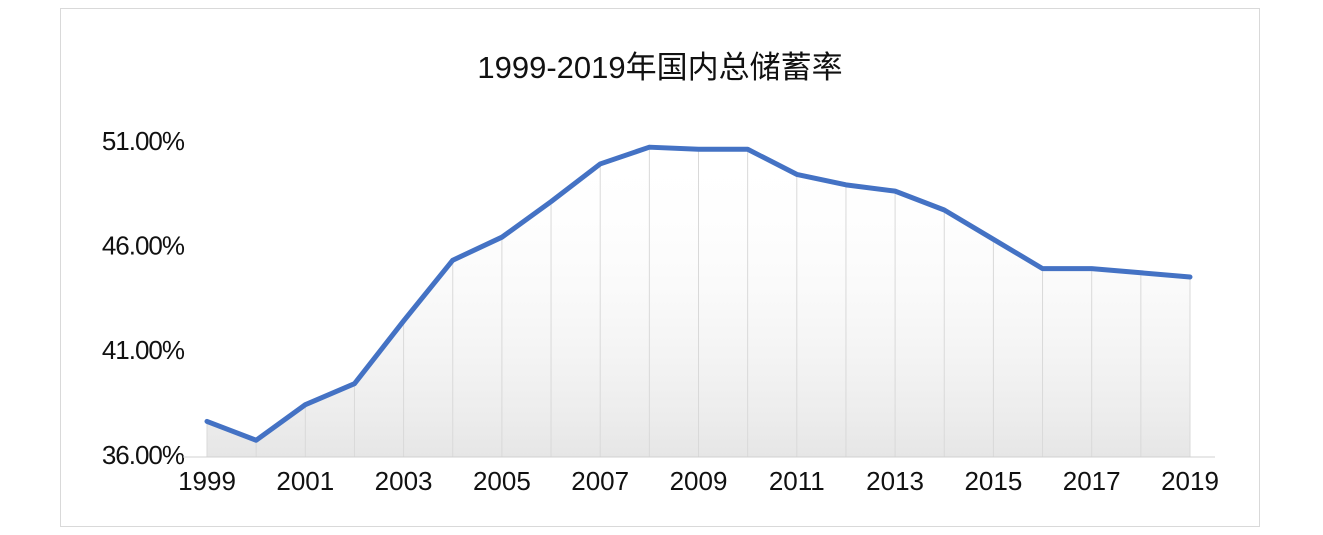 The width and height of the screenshot is (1323, 535). I want to click on y-tick-label: 46.00%, so click(143, 246).